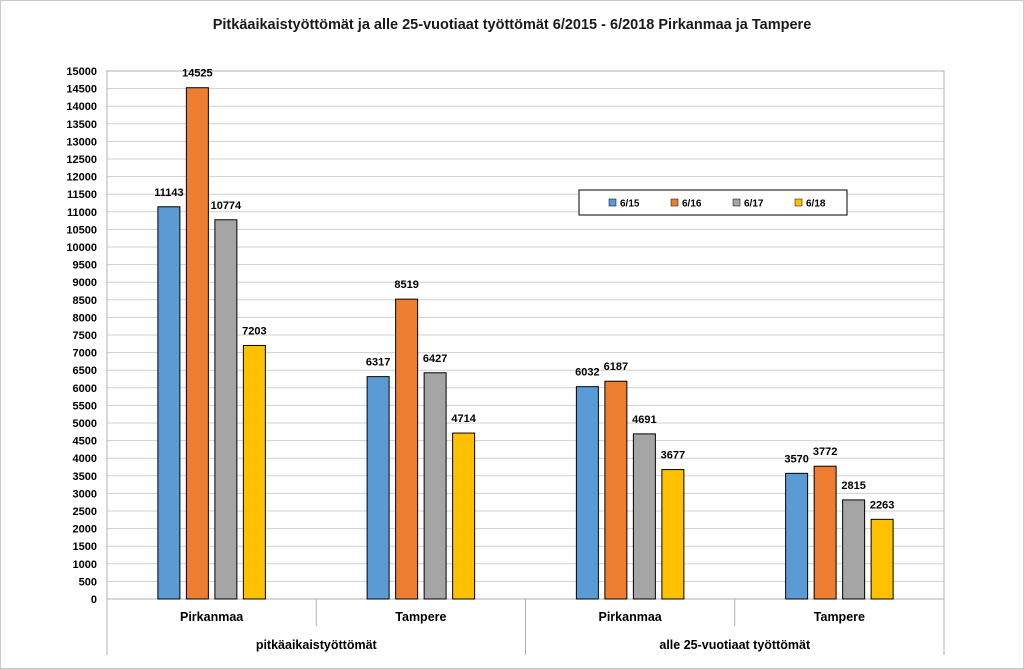 This screenshot has height=669, width=1024. What do you see at coordinates (81, 160) in the screenshot?
I see `y-tick-label: 12500` at bounding box center [81, 160].